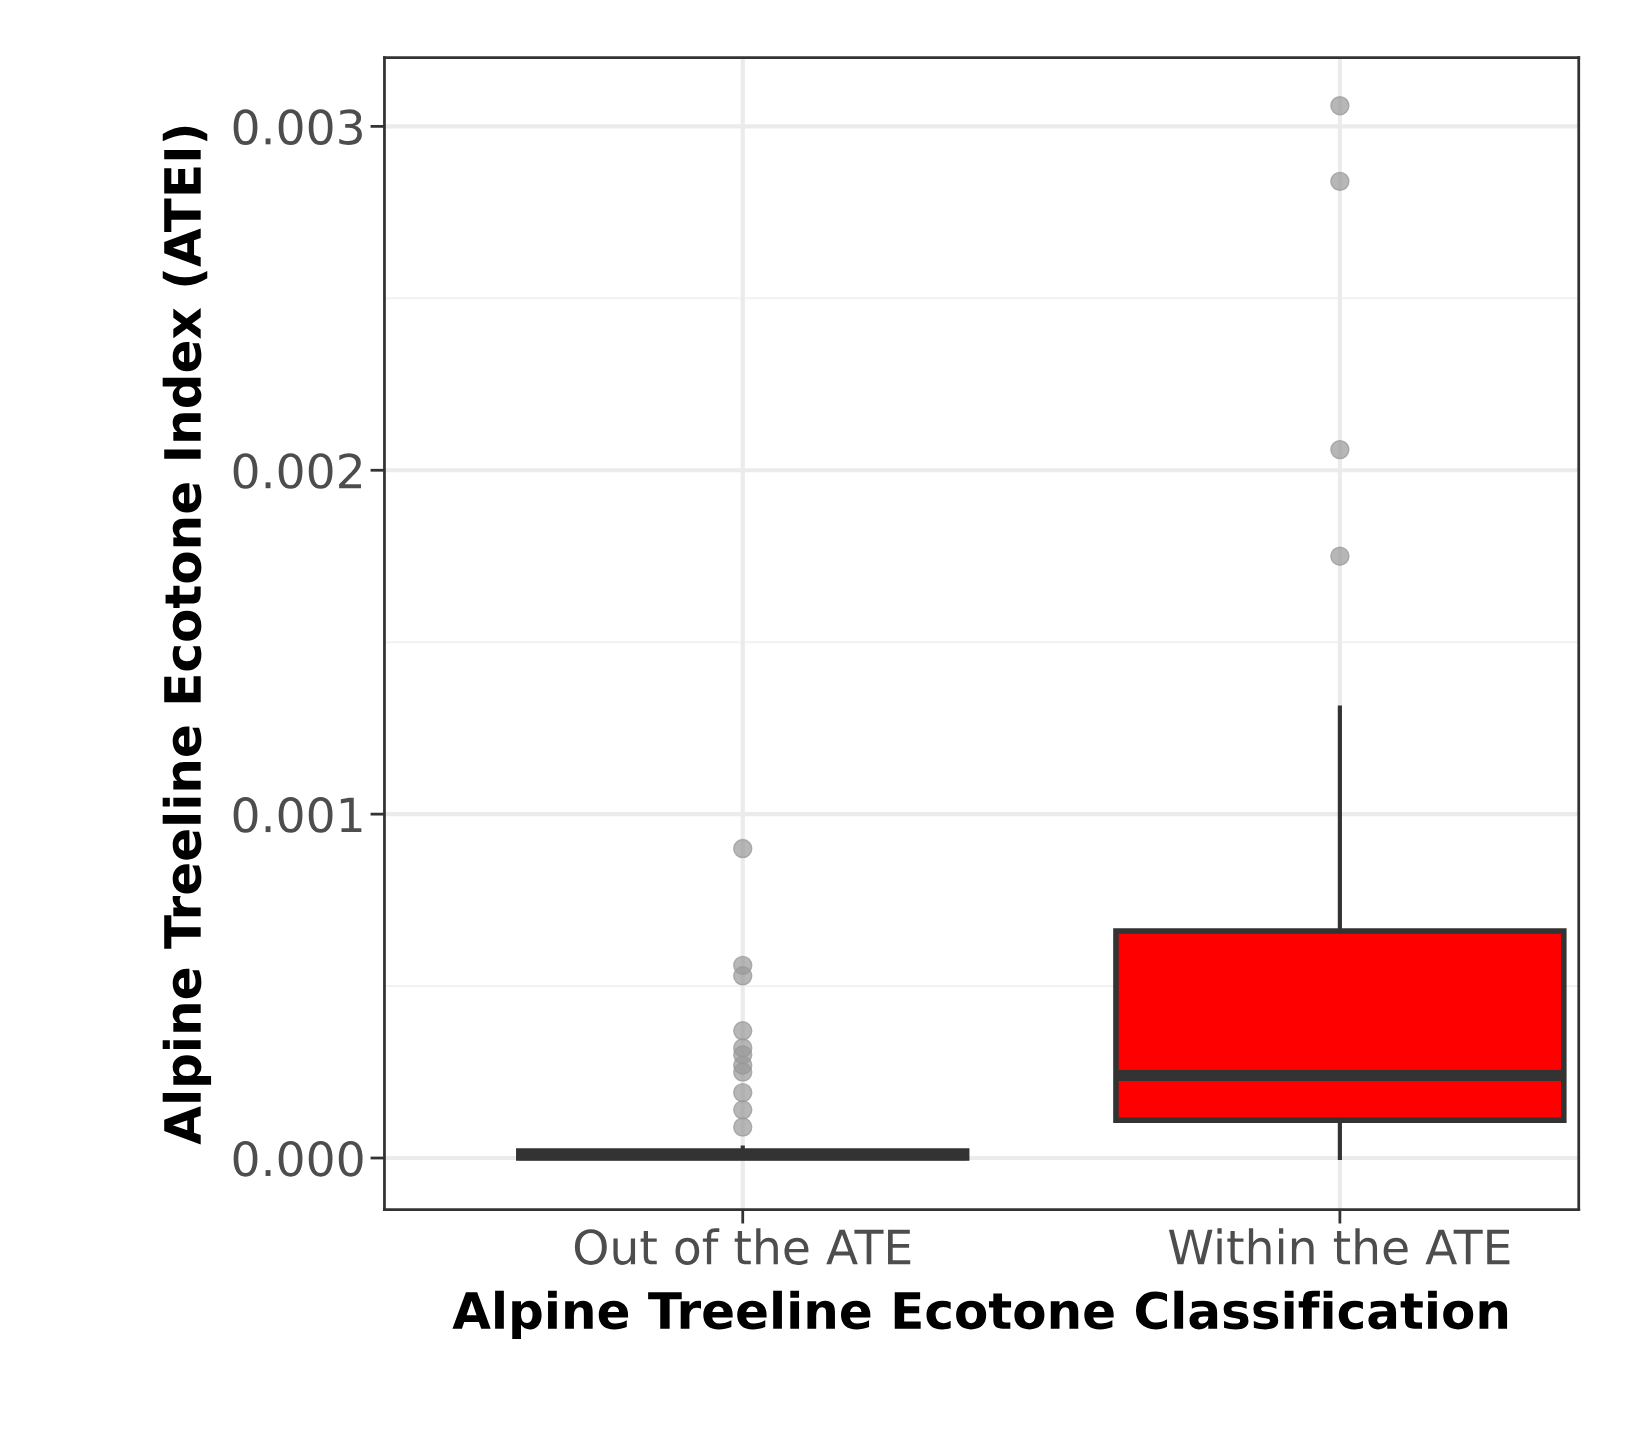 The width and height of the screenshot is (1636, 1440). I want to click on x-axis-title: Alpine Treeline Ecotone Classification, so click(980, 1315).